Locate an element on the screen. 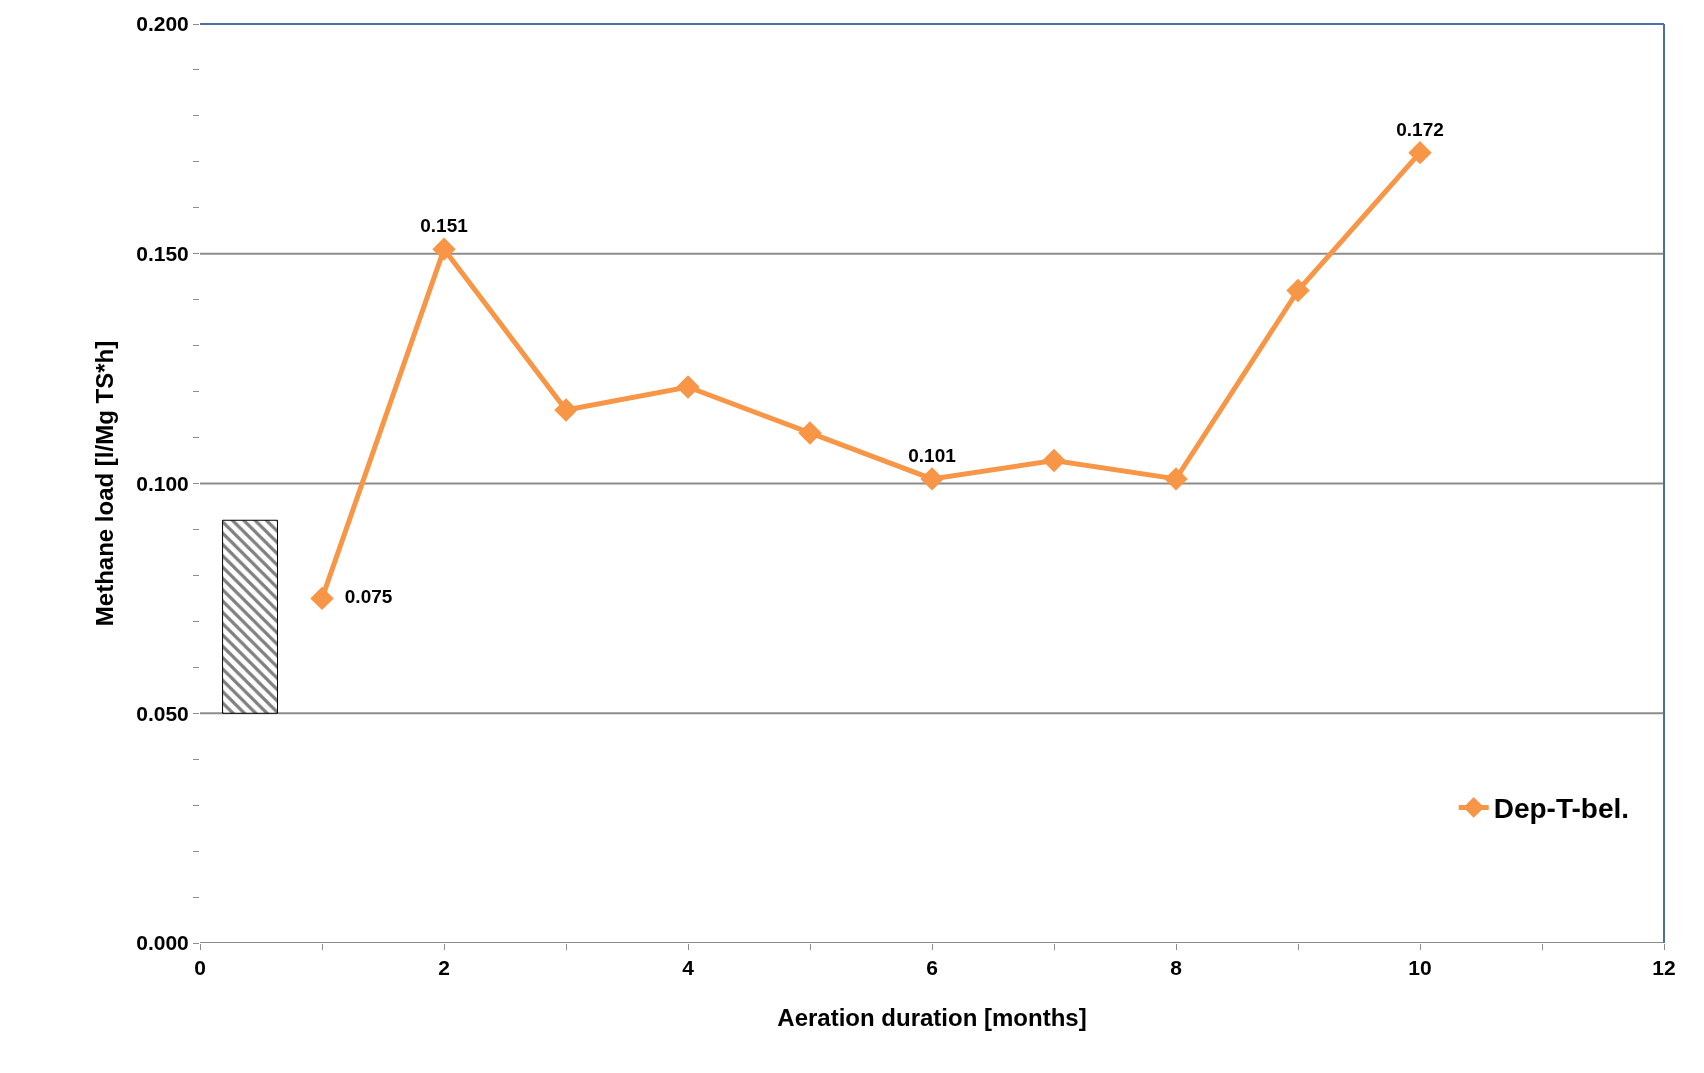 This screenshot has width=1704, height=1073. x-tick-label: 12 is located at coordinates (1664, 968).